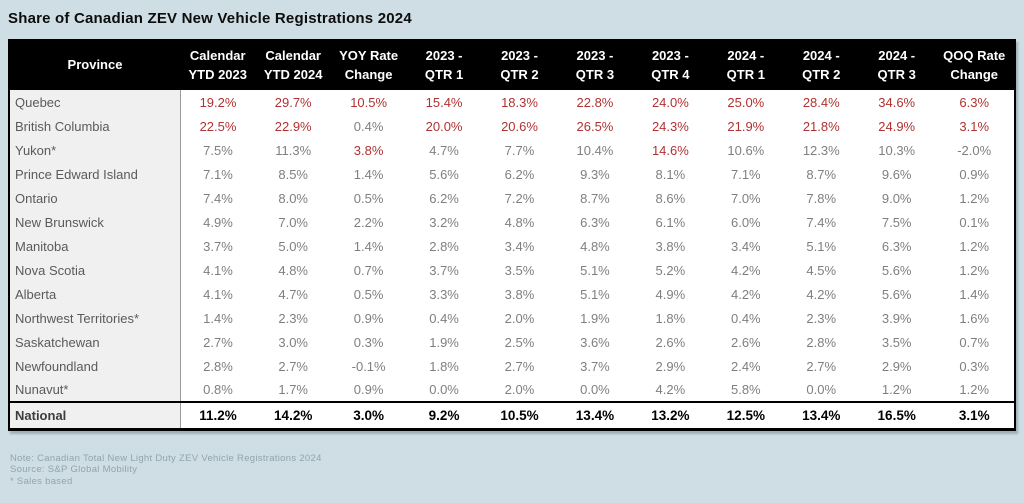 The image size is (1024, 503). I want to click on value-cell: 0.1%, so click(974, 222).